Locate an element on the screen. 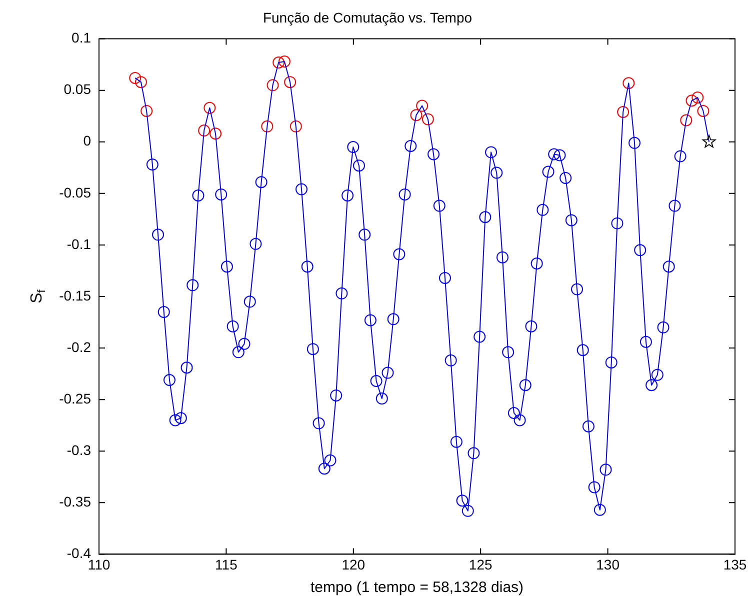 Image resolution: width=755 pixels, height=601 pixels. y-tick-label: 0.05 is located at coordinates (78, 89).